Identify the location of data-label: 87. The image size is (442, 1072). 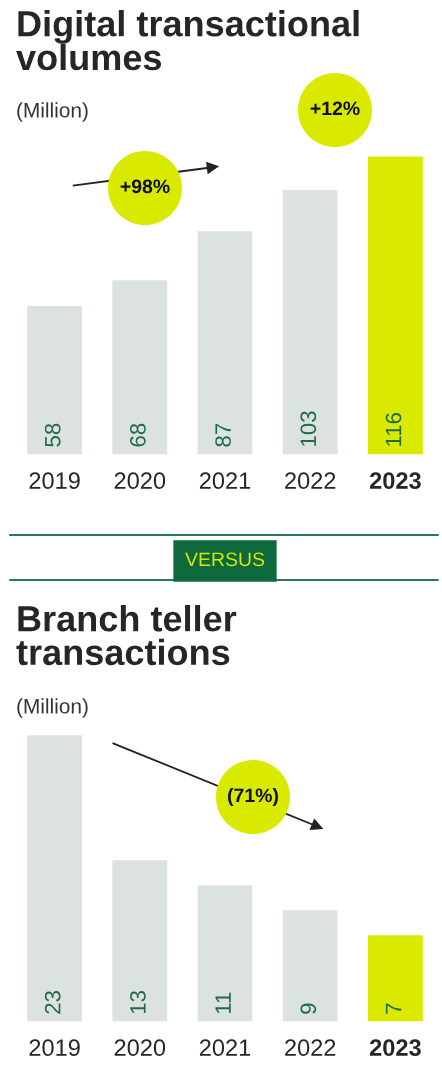
(223, 435).